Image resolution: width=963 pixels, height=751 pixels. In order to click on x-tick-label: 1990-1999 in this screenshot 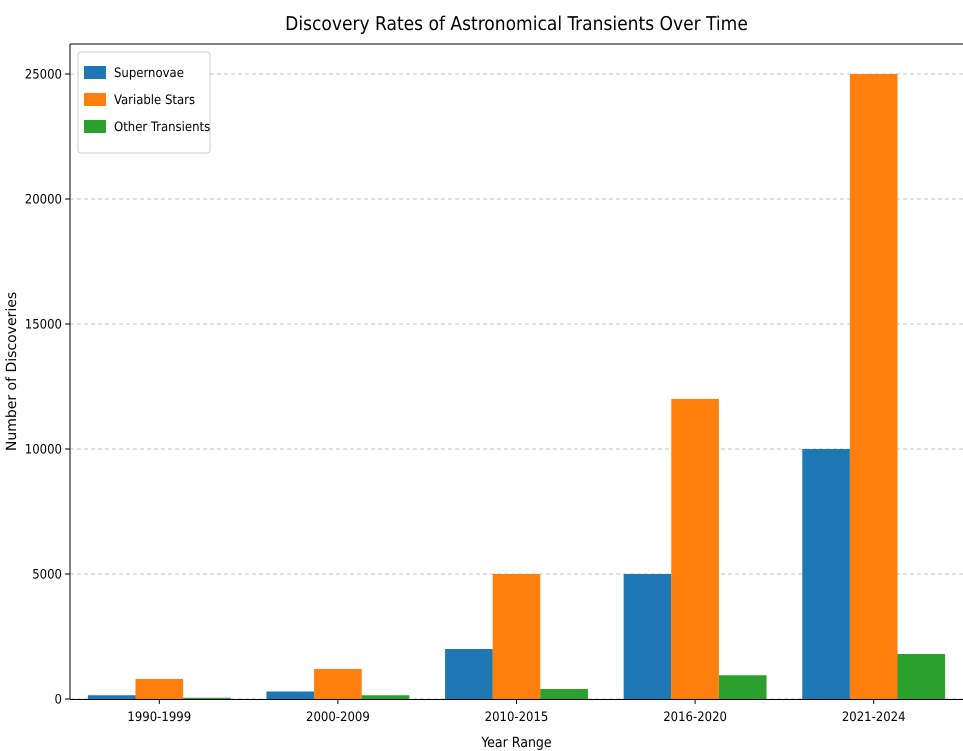, I will do `click(159, 717)`.